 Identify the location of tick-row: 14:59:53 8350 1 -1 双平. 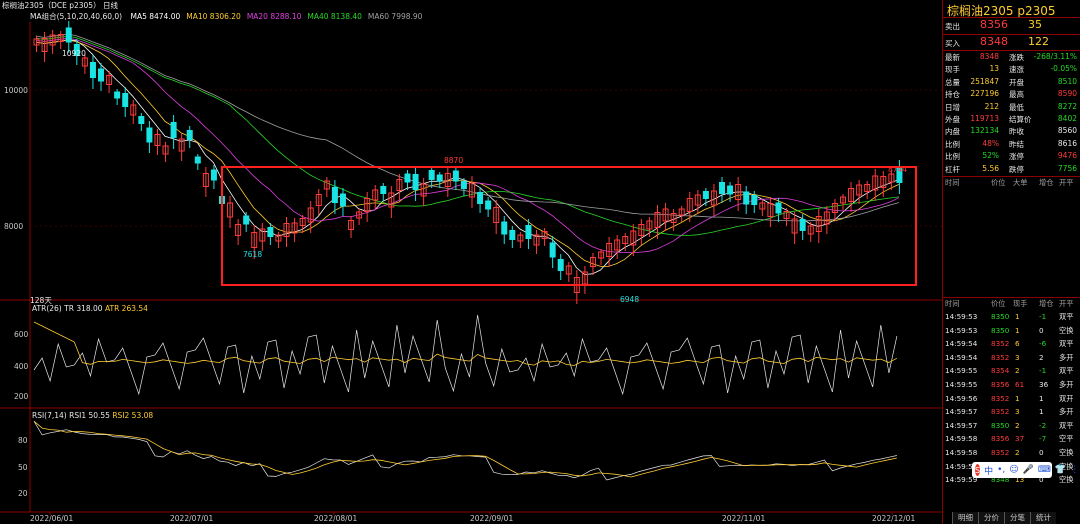
(1011, 319).